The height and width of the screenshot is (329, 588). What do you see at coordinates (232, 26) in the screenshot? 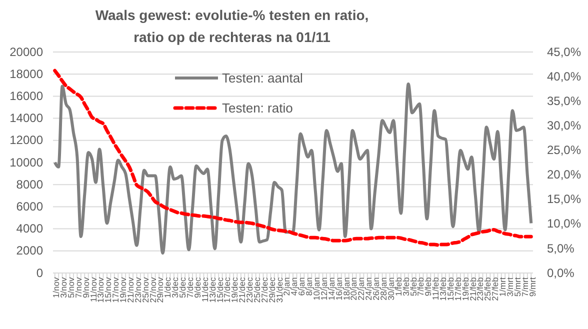
I see `chart-title: Waals gewest: evolutie-% testen en ratio, ratio op de rechteras na 01/11` at bounding box center [232, 26].